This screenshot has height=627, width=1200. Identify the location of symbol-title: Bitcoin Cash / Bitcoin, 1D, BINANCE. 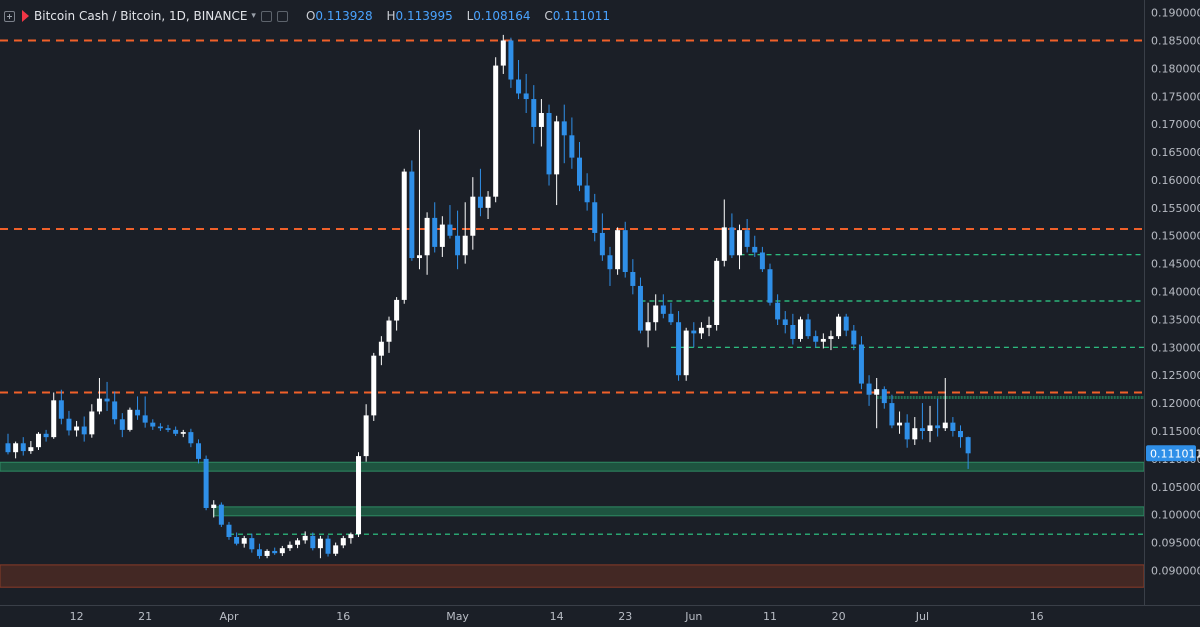
(141, 16).